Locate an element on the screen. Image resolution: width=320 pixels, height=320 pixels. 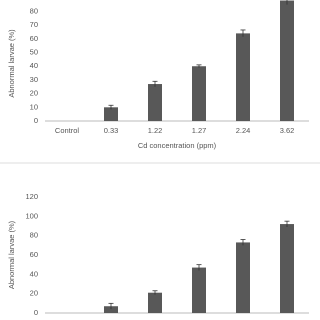
x-tick-label: 1.27 is located at coordinates (199, 130).